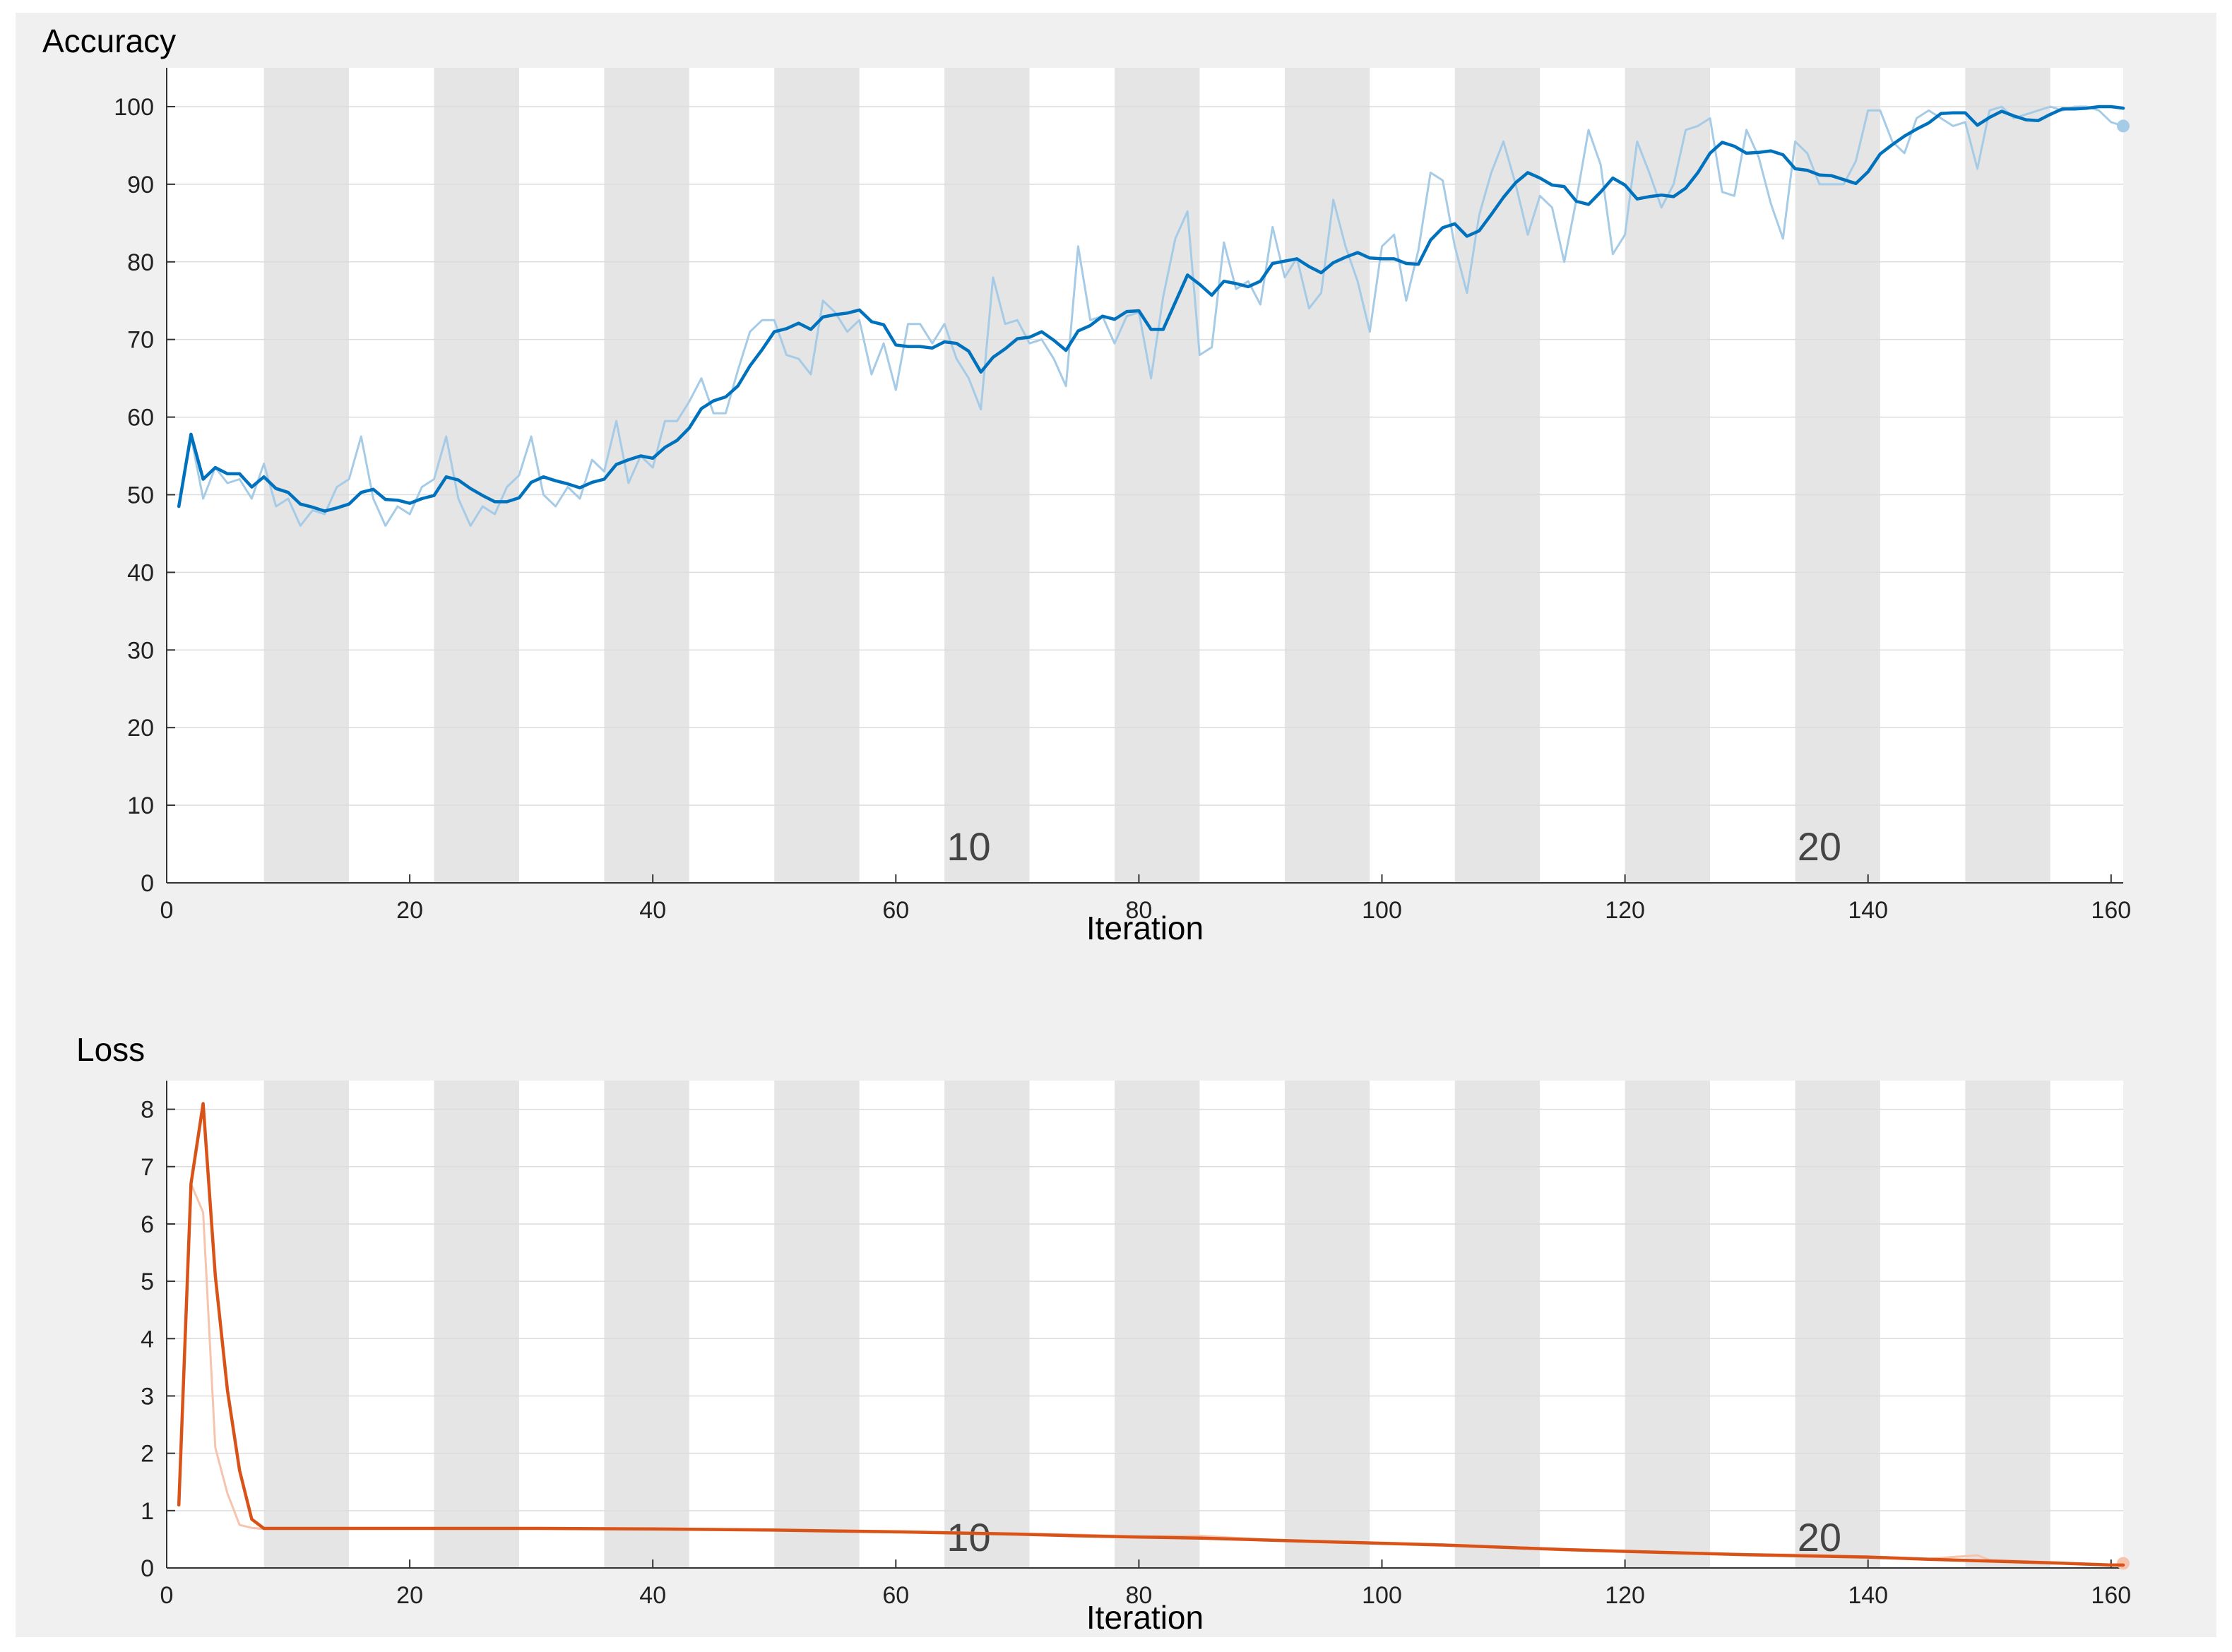  I want to click on loss-x-tick-label: 140, so click(1868, 1596).